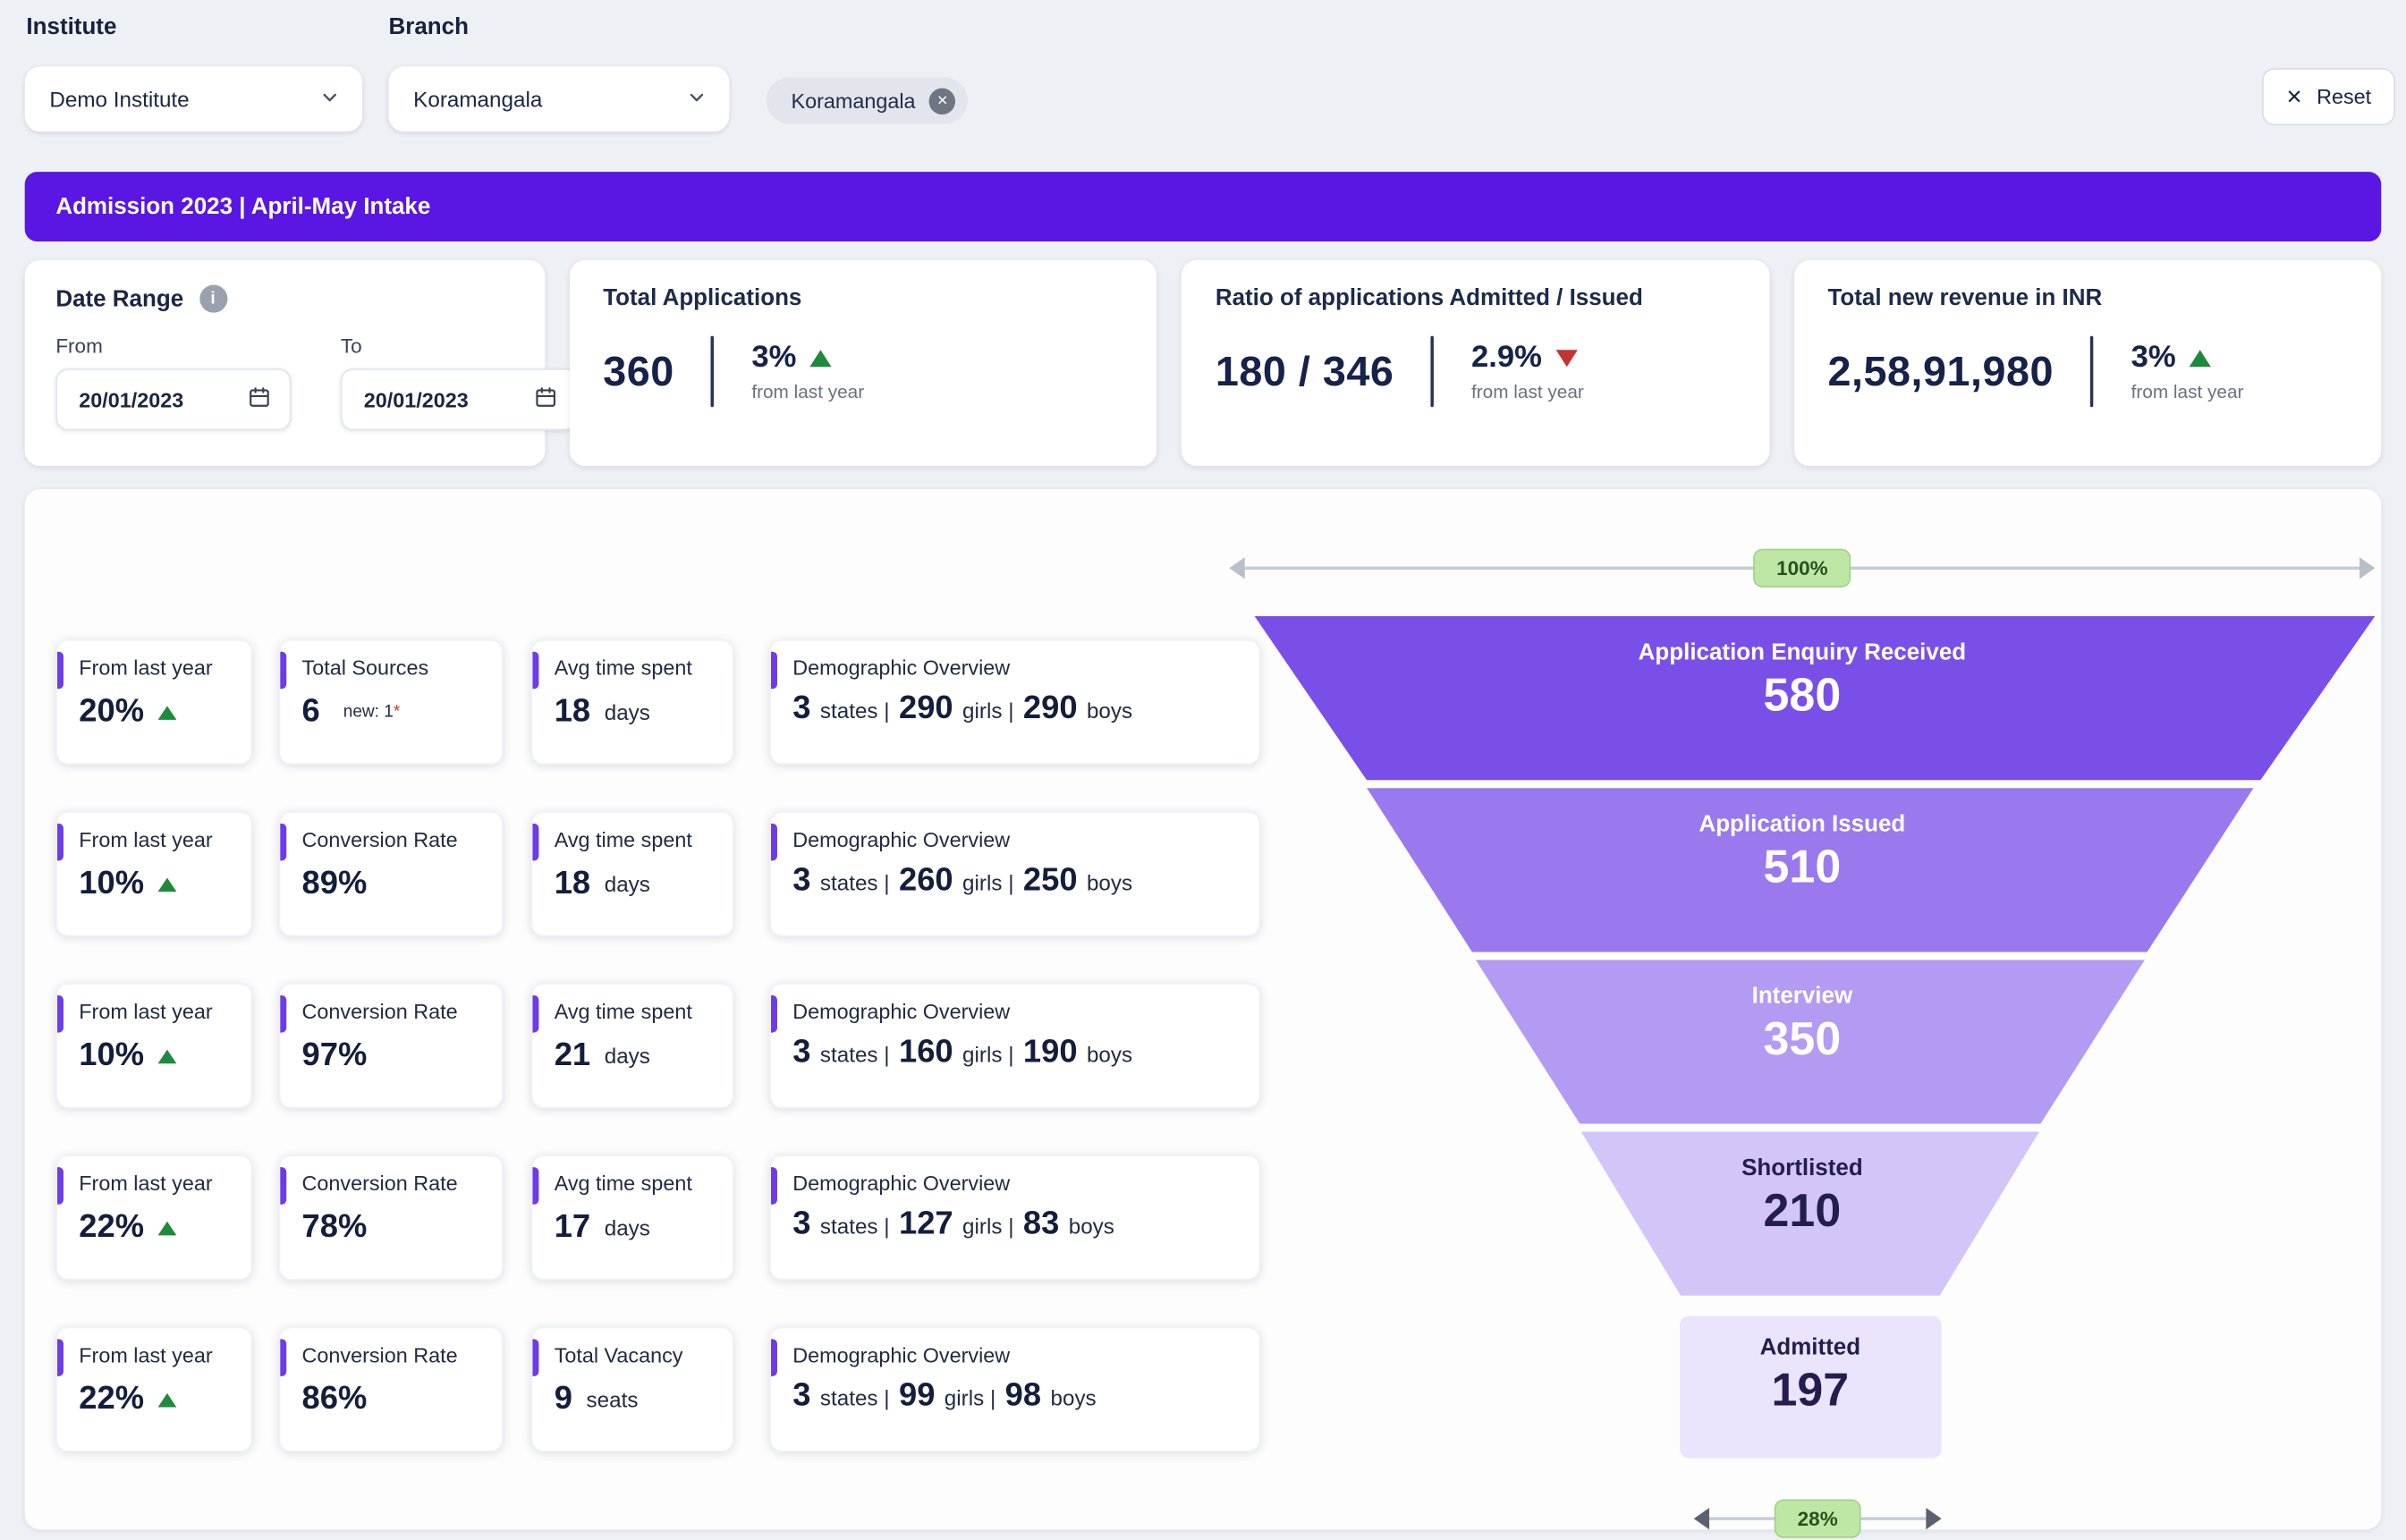  Describe the element at coordinates (612, 1399) in the screenshot. I see `card-unit: seats` at that location.